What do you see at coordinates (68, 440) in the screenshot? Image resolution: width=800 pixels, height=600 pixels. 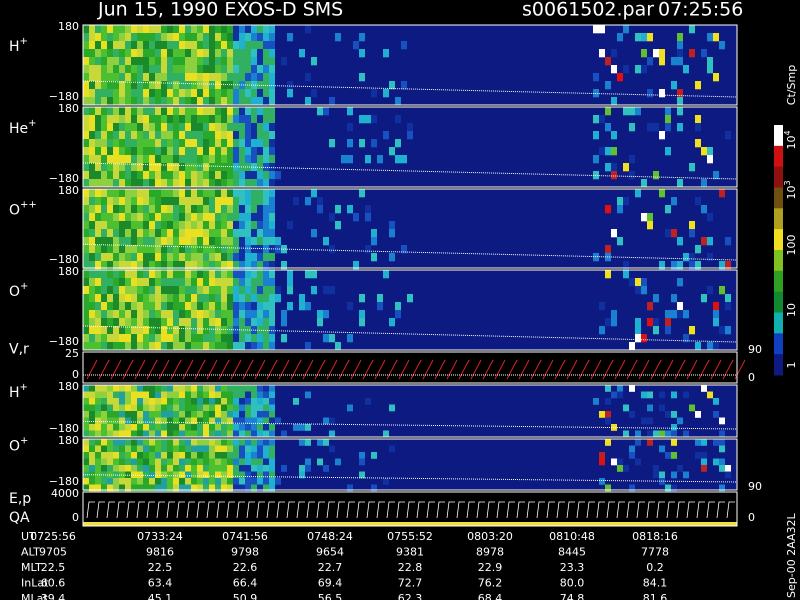 I see `y-tick-label: 180` at bounding box center [68, 440].